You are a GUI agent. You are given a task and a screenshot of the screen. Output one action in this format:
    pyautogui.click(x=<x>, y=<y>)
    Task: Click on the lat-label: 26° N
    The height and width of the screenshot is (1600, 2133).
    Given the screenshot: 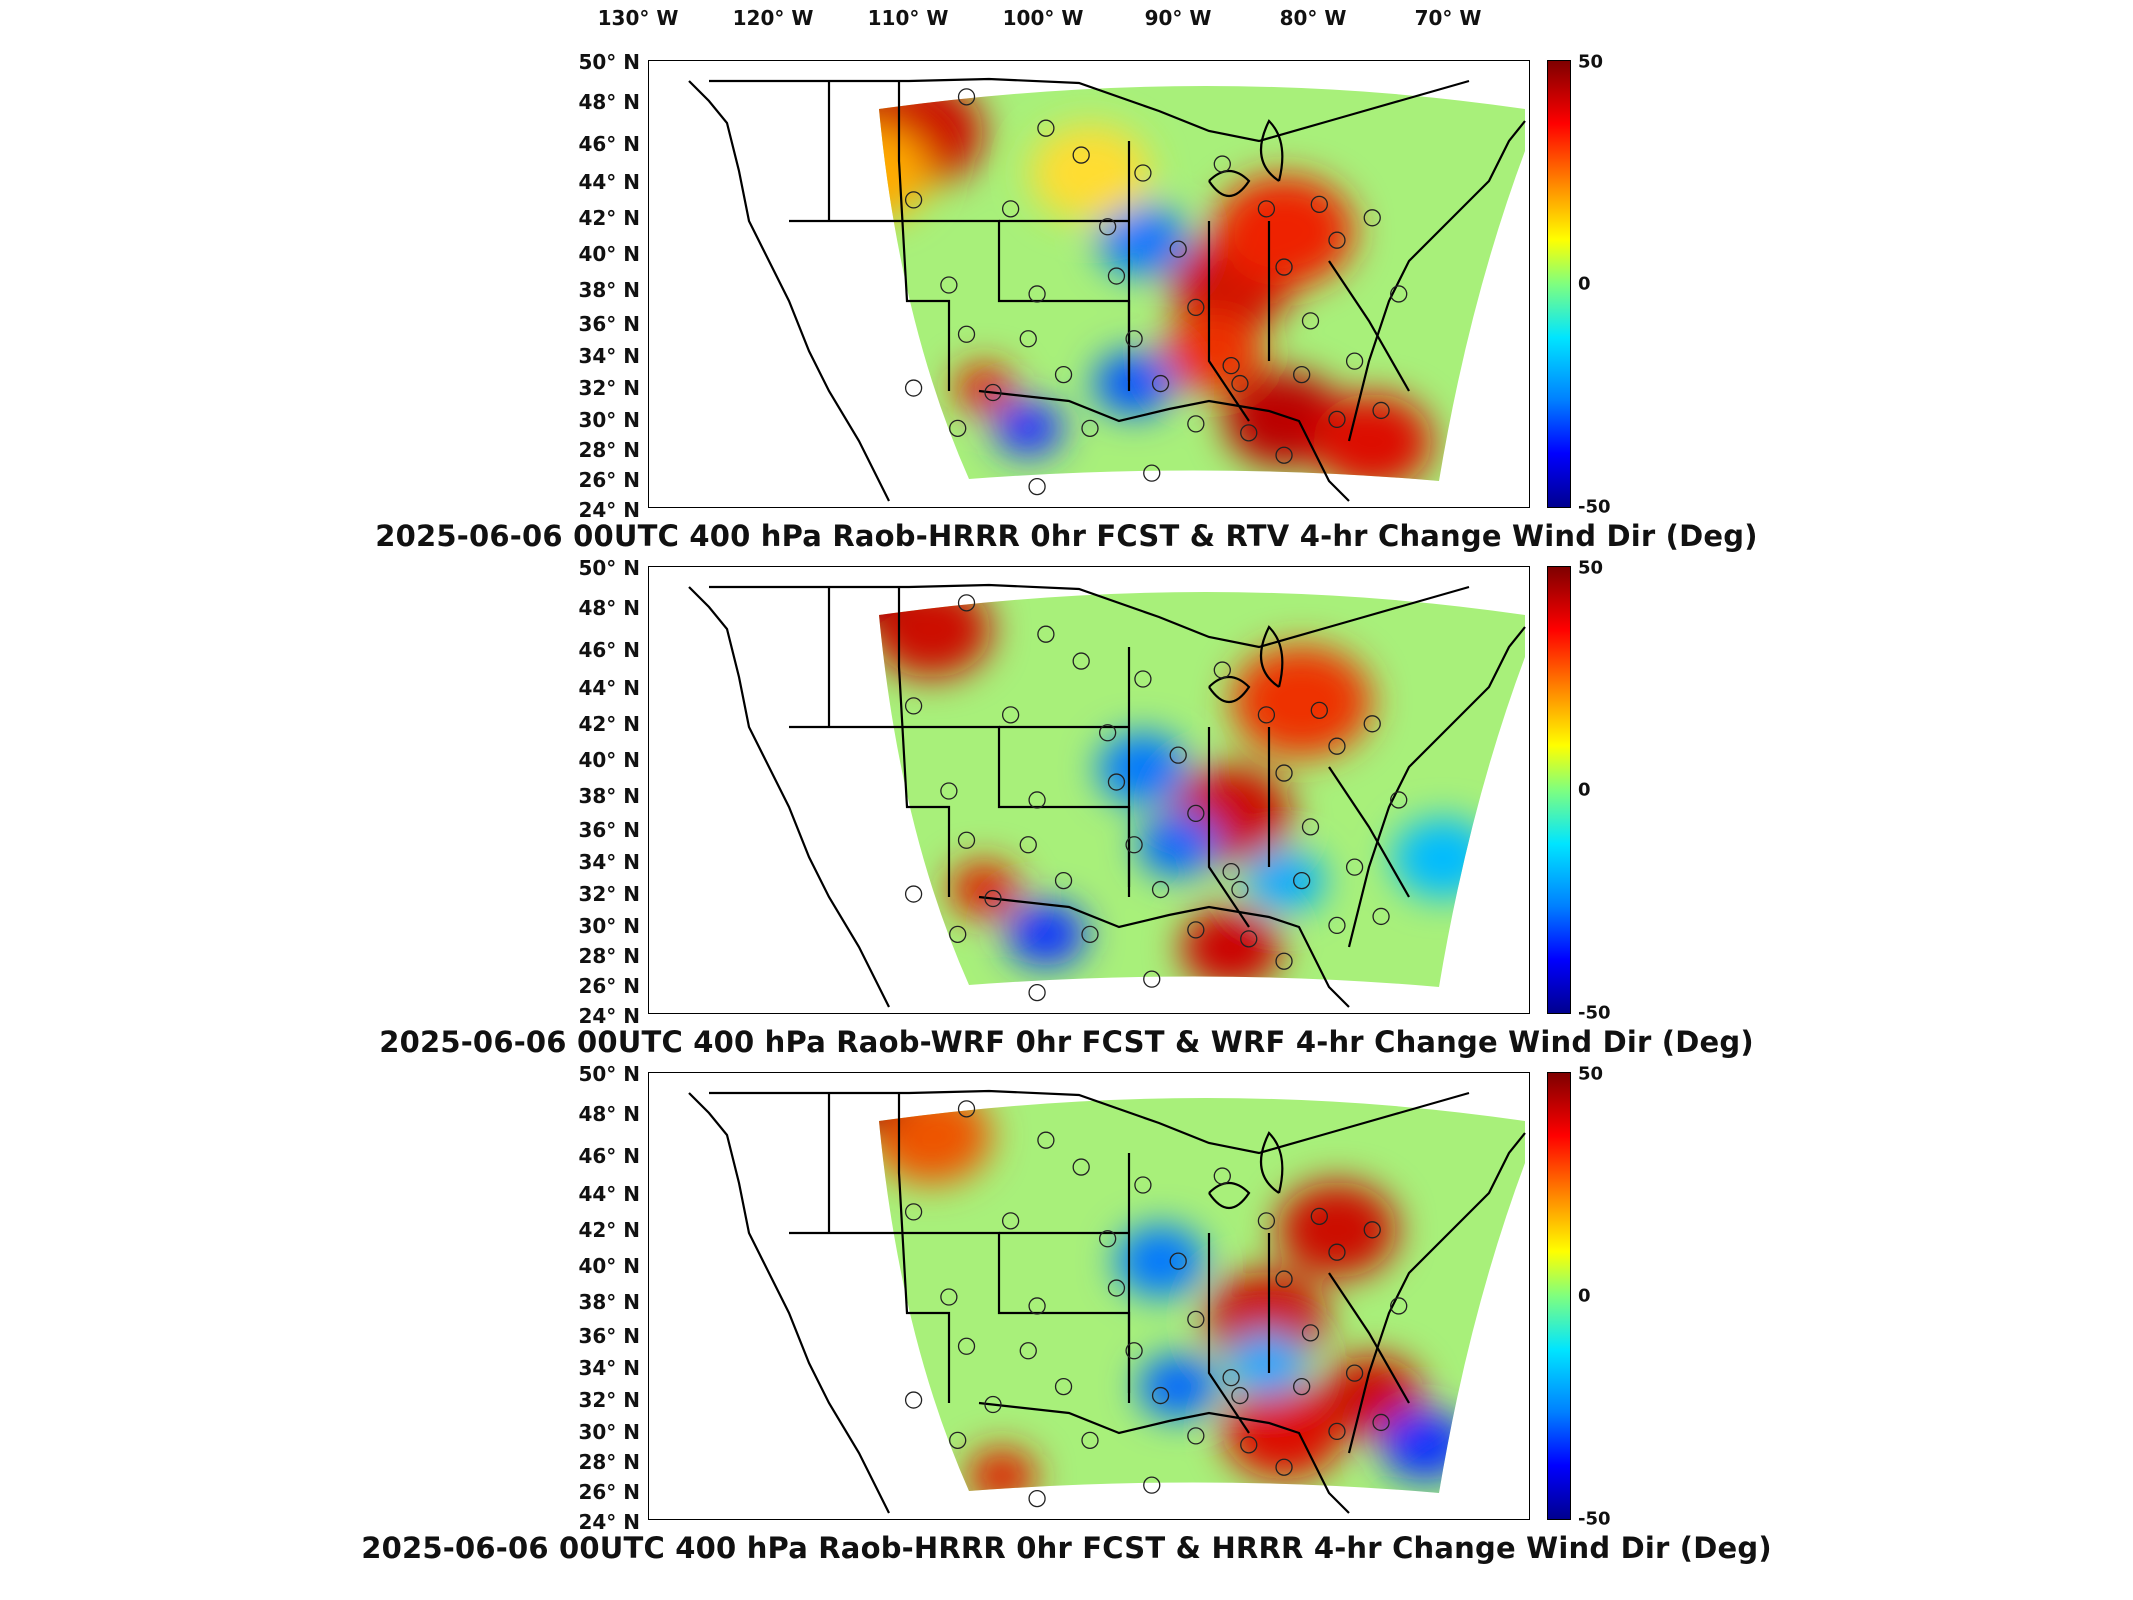 What is the action you would take?
    pyautogui.click(x=609, y=986)
    